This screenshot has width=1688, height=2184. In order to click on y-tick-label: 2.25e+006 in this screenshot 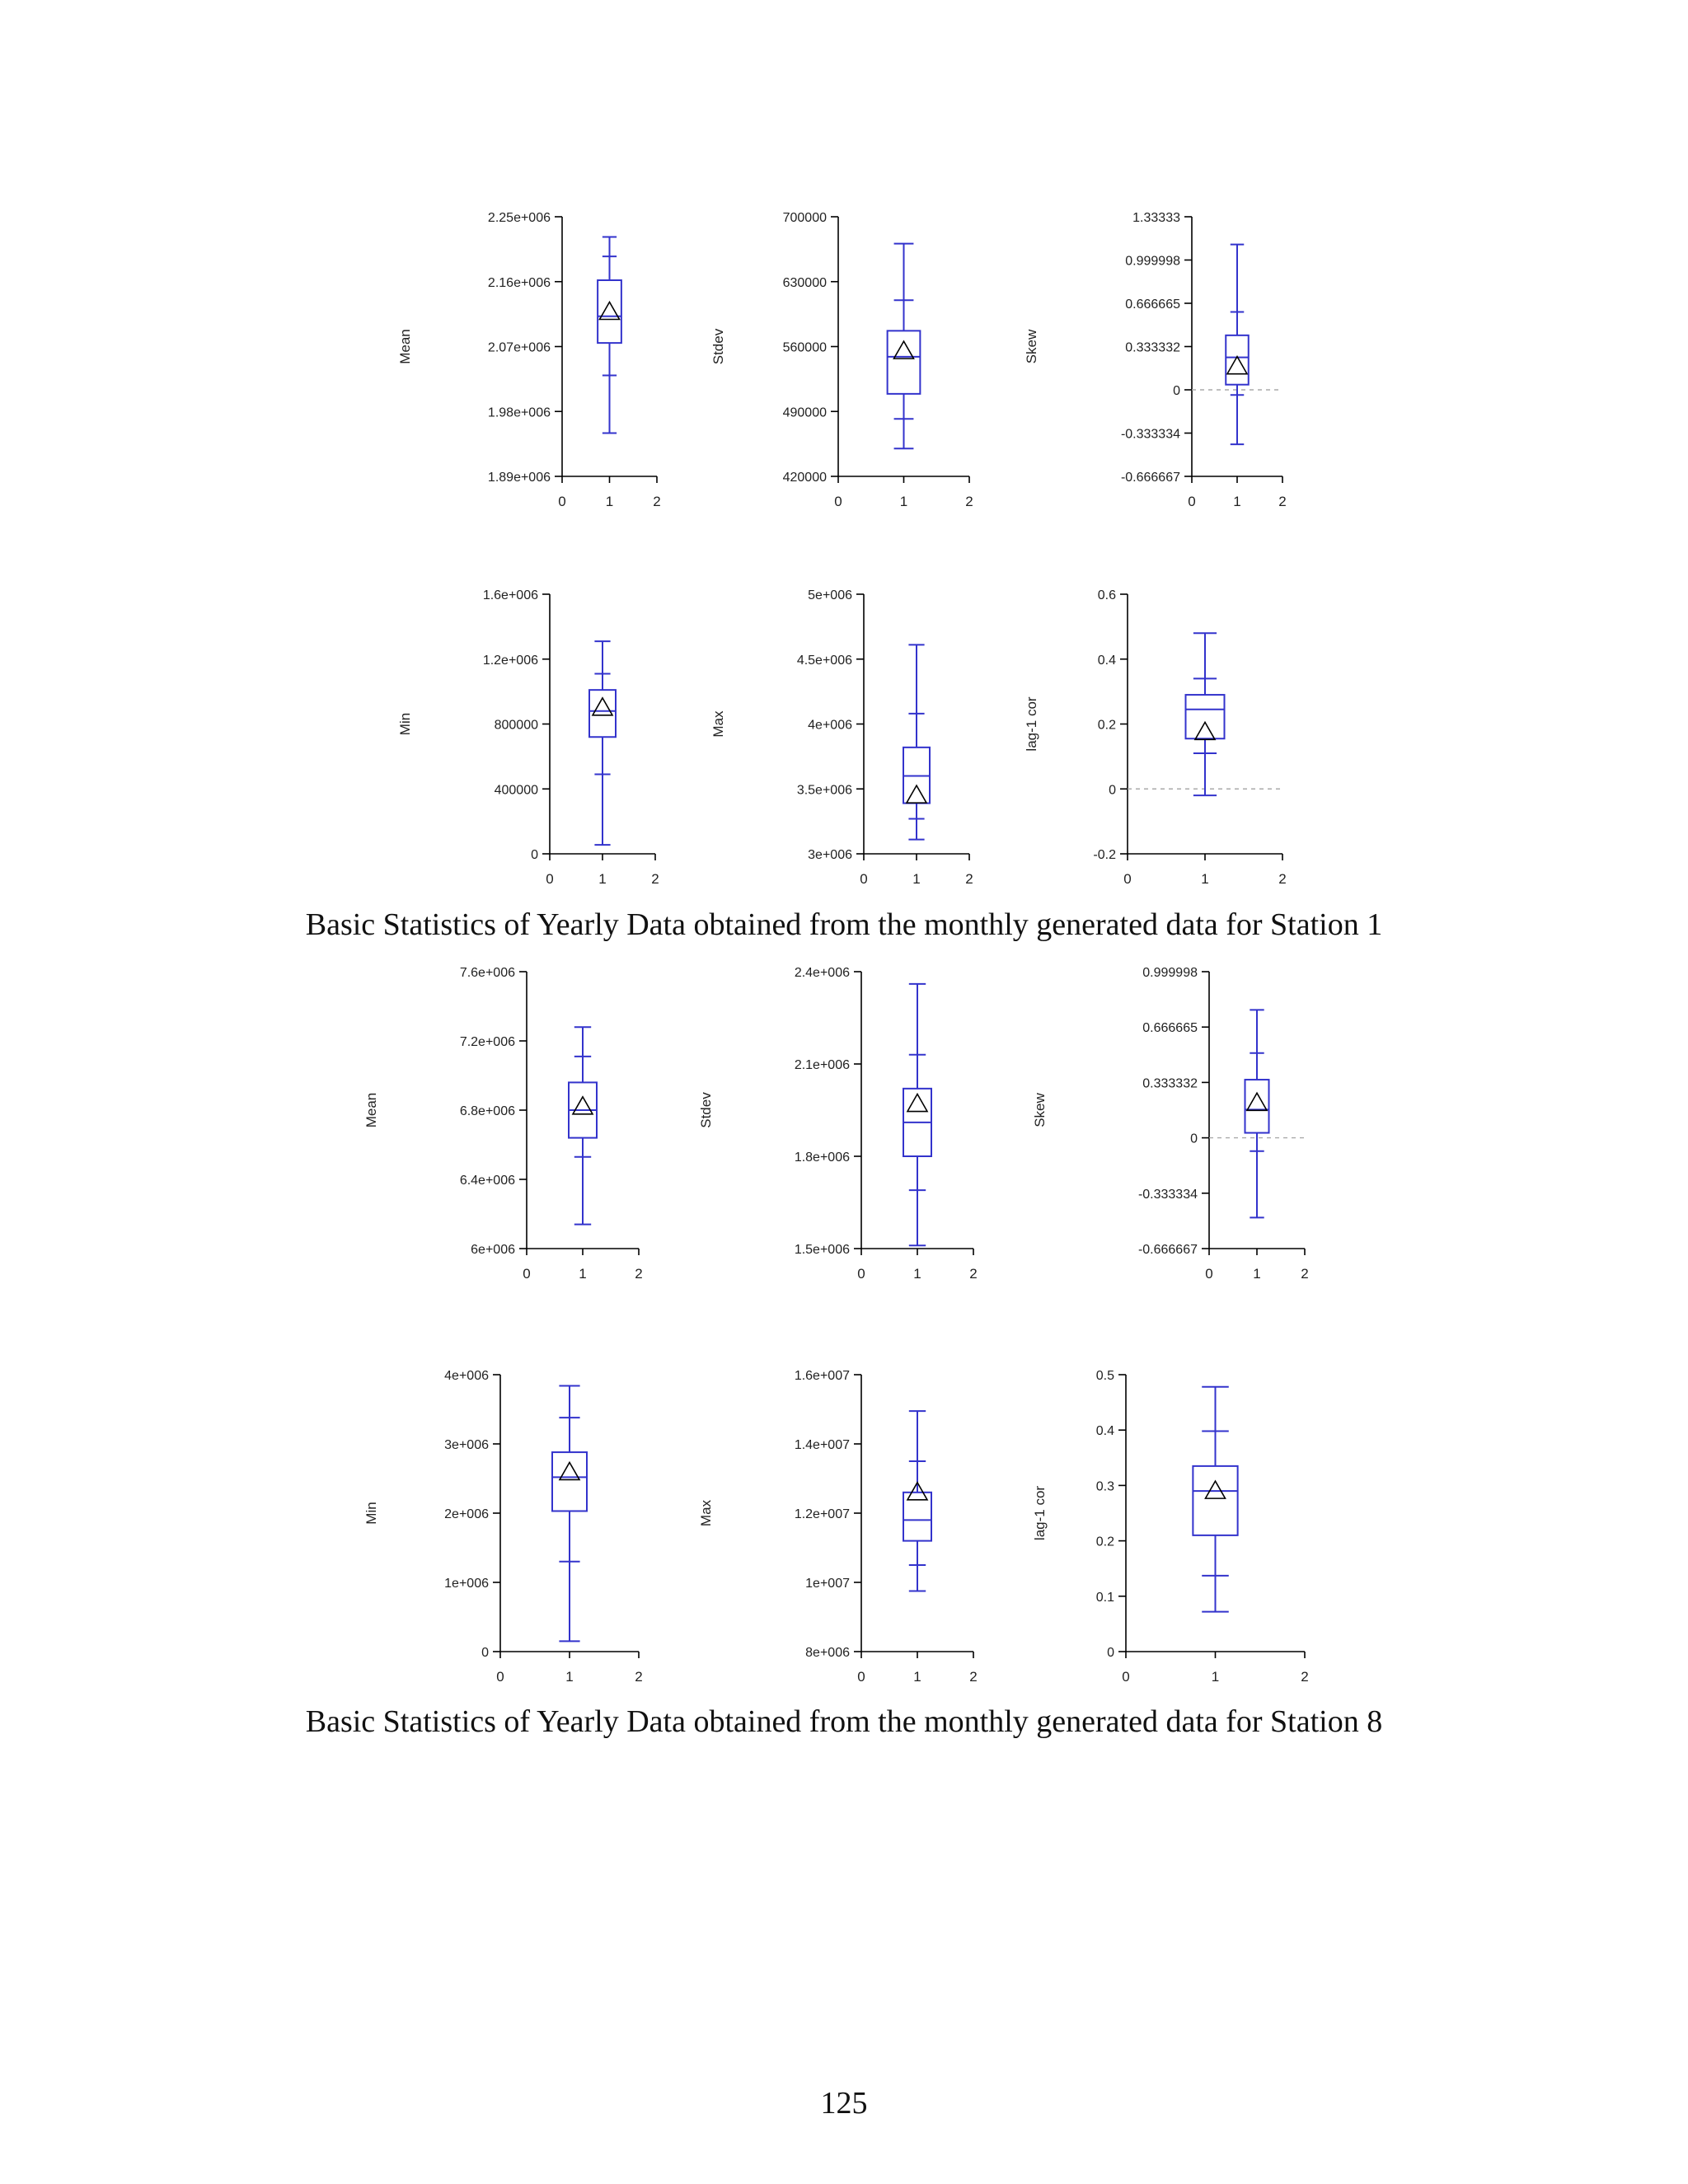, I will do `click(519, 218)`.